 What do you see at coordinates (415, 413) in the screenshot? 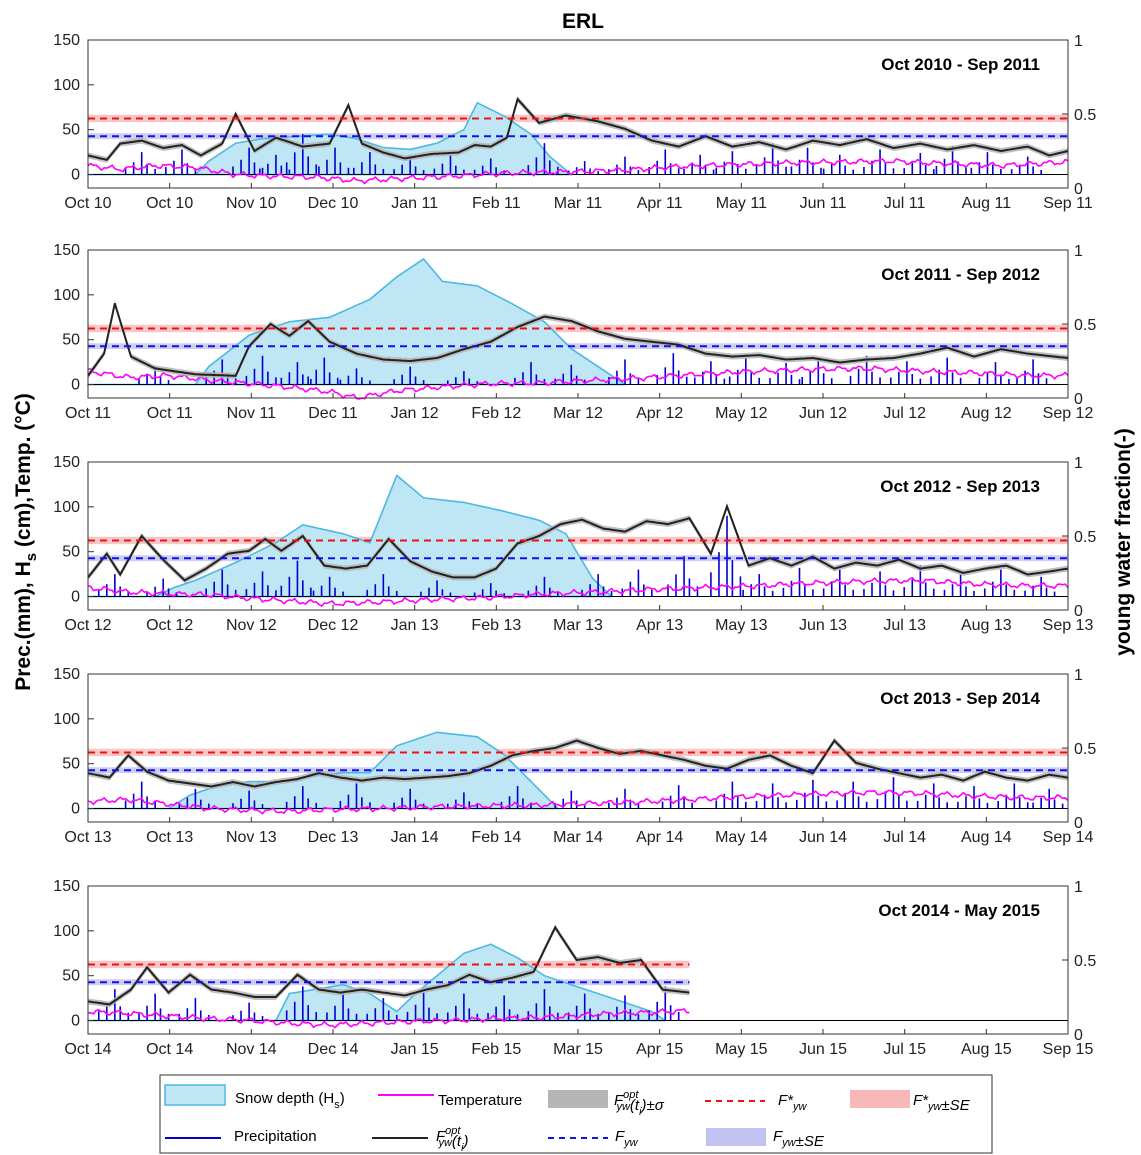
I see `x-tick-label: Jan 12` at bounding box center [415, 413].